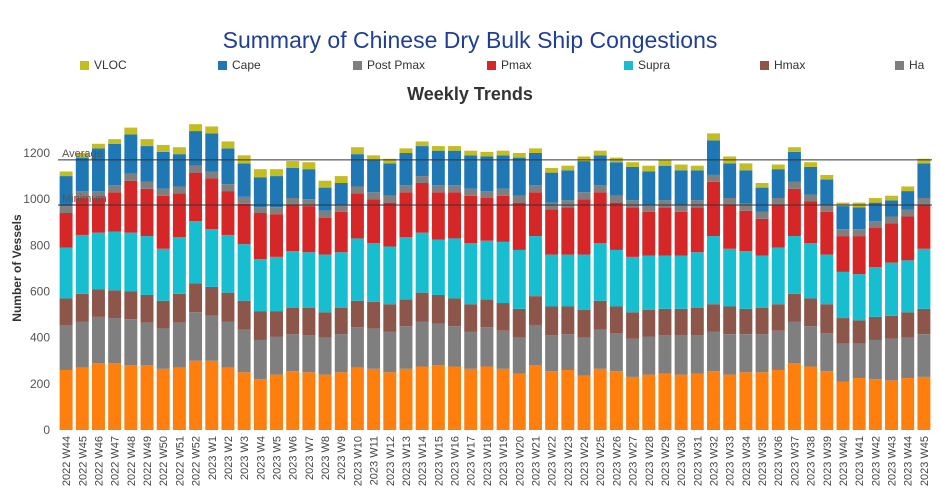 The width and height of the screenshot is (940, 501). Describe the element at coordinates (342, 458) in the screenshot. I see `x-tick-label: 2023 W9` at that location.